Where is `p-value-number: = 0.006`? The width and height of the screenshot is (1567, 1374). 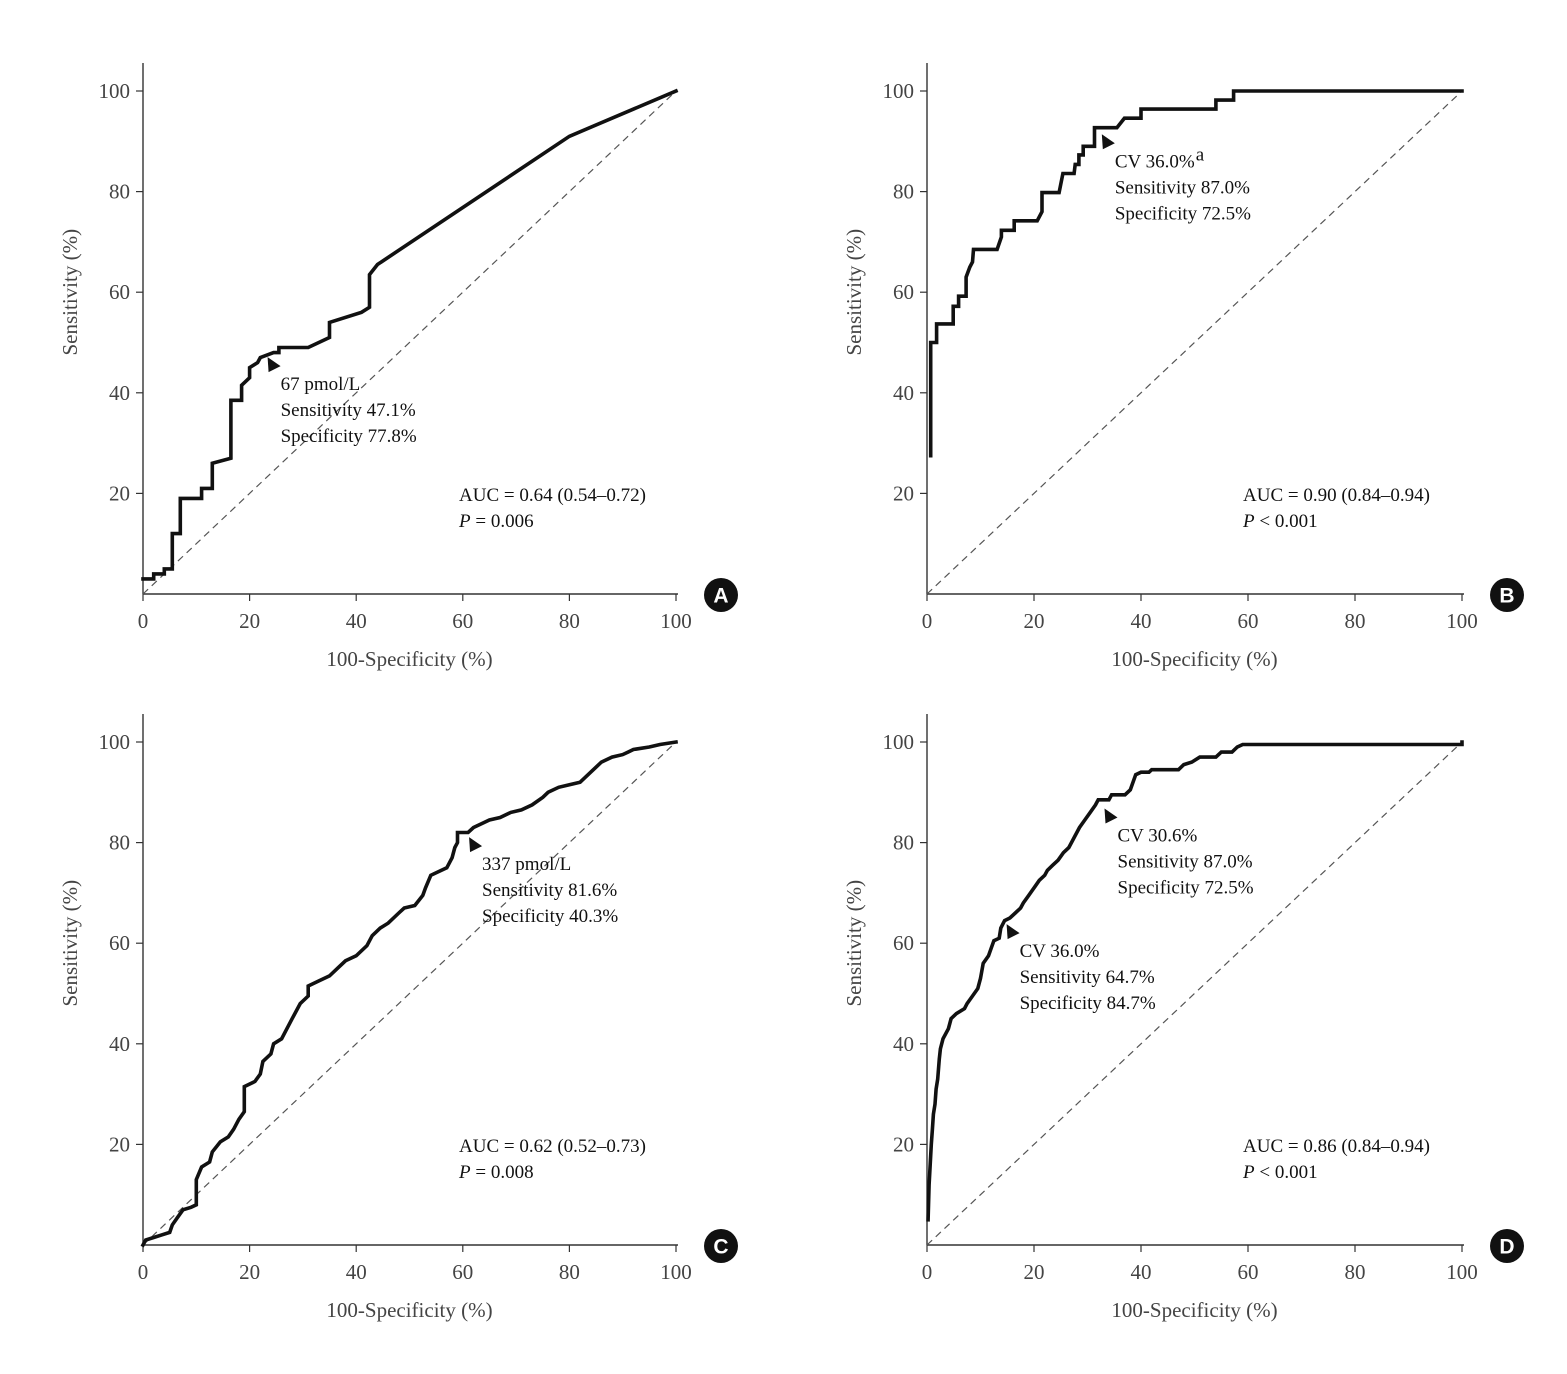
p-value-number: = 0.006 is located at coordinates (502, 521).